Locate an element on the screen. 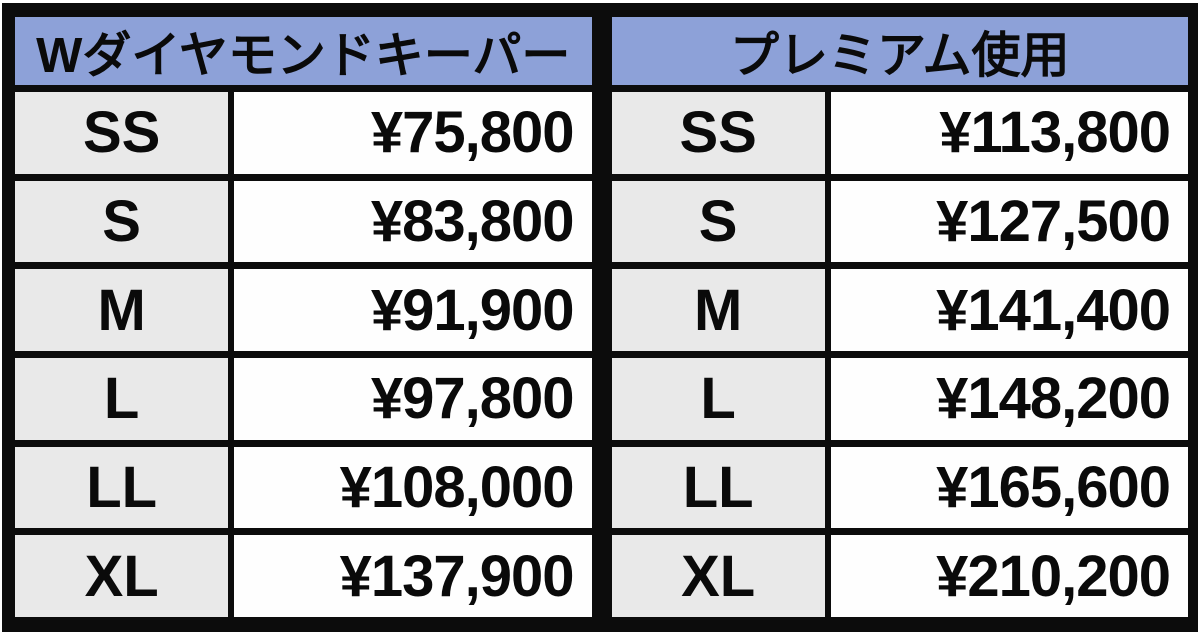 Image resolution: width=1200 pixels, height=635 pixels. price-cell-l: ¥148,200 is located at coordinates (1009, 398).